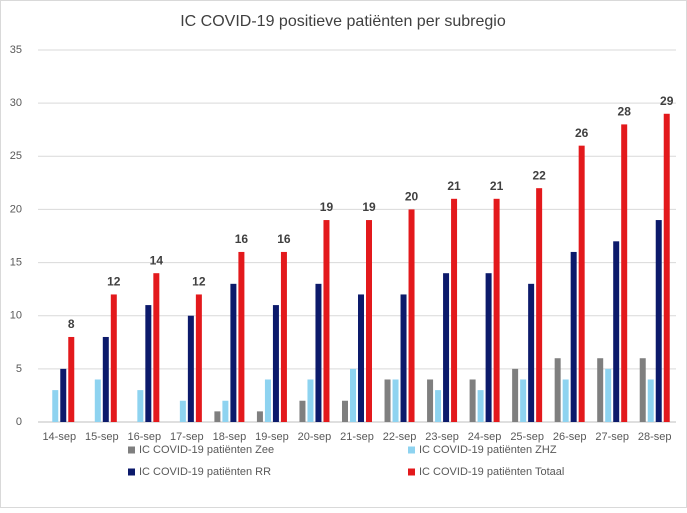 The width and height of the screenshot is (687, 513). I want to click on y-tick-label: 20, so click(16, 209).